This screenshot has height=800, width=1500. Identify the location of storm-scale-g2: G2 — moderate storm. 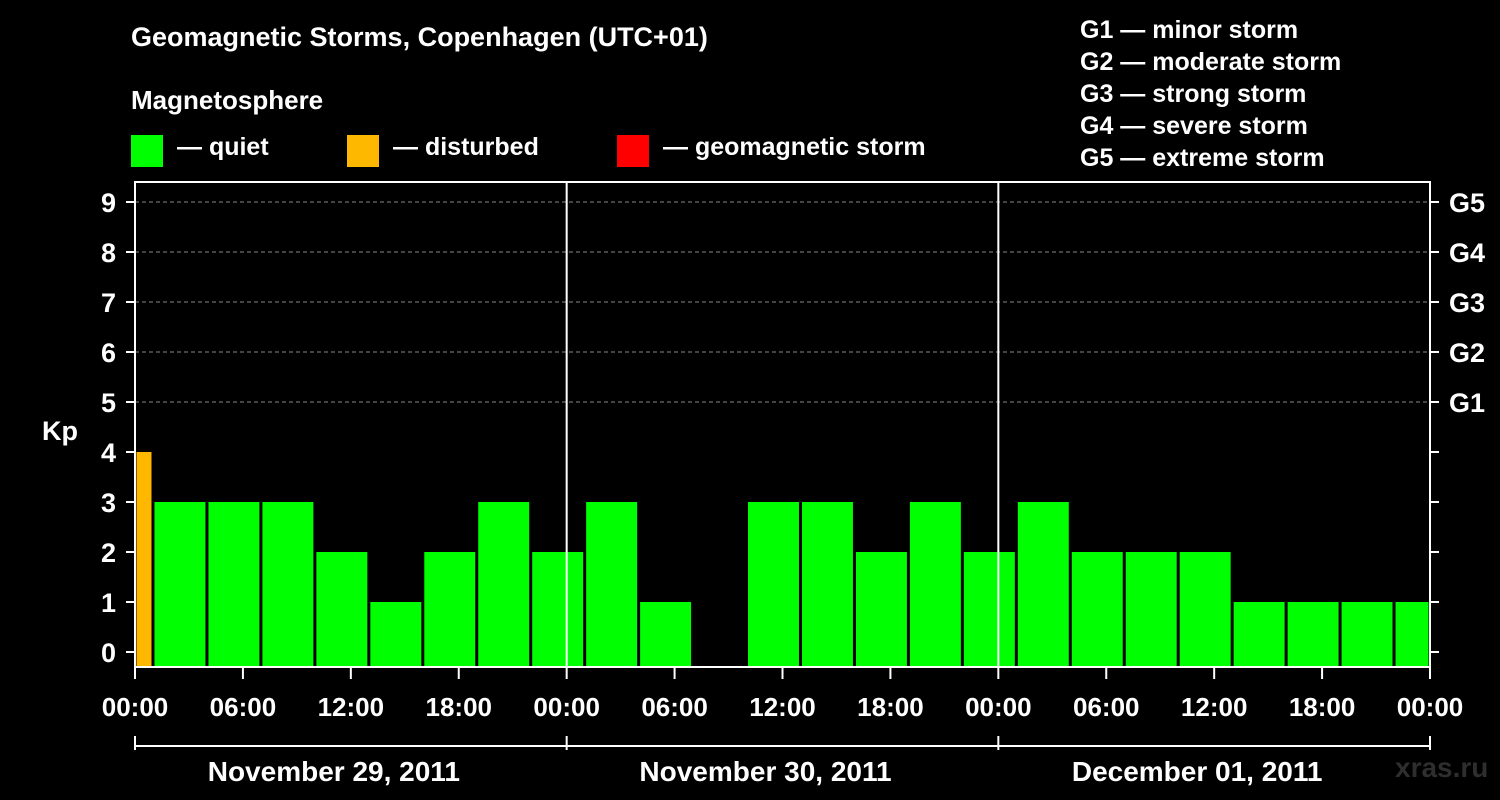
(1211, 62).